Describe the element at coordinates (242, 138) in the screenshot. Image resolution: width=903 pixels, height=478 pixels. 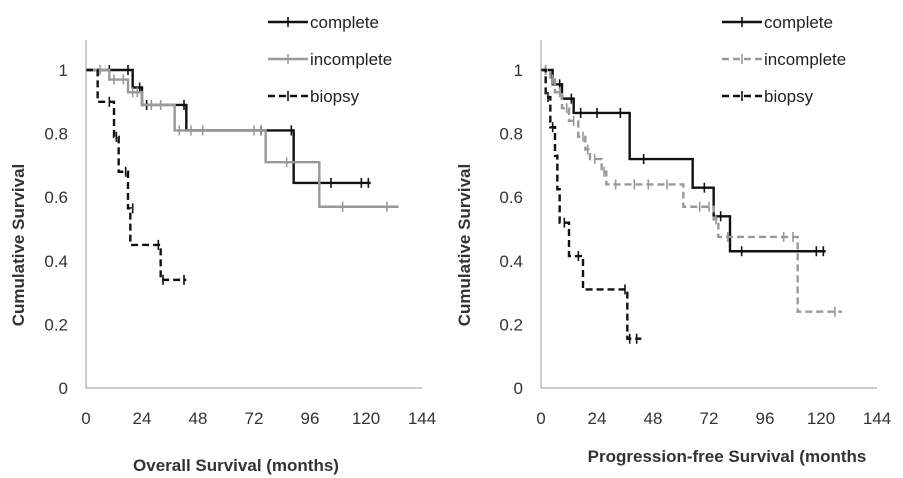
I see `survival-line-incomplete` at that location.